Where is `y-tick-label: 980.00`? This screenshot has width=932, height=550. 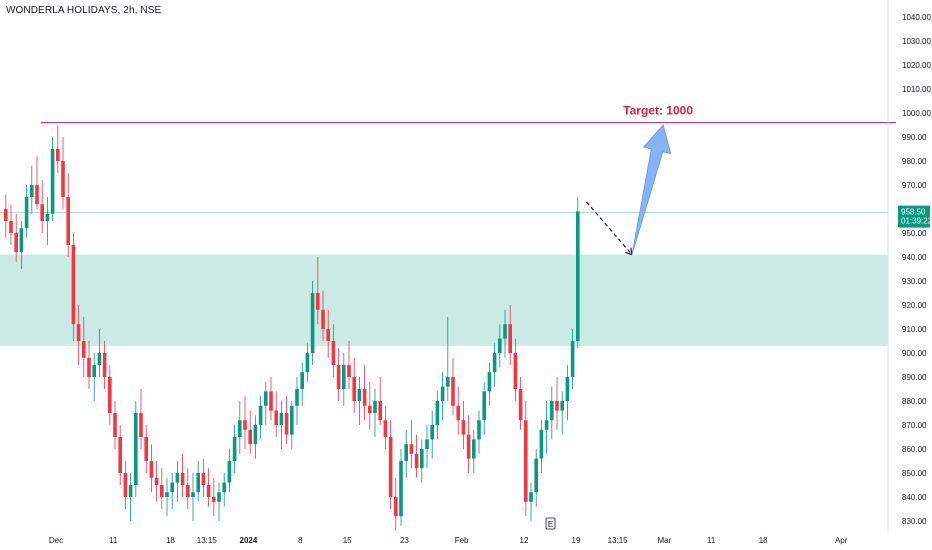
y-tick-label: 980.00 is located at coordinates (914, 161).